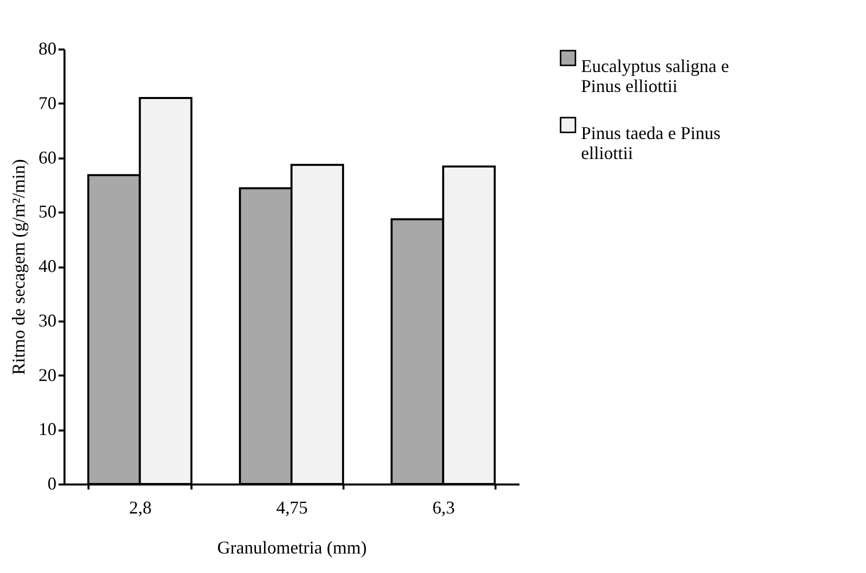 This screenshot has height=573, width=866. What do you see at coordinates (292, 508) in the screenshot?
I see `x-tick-label: 4,75` at bounding box center [292, 508].